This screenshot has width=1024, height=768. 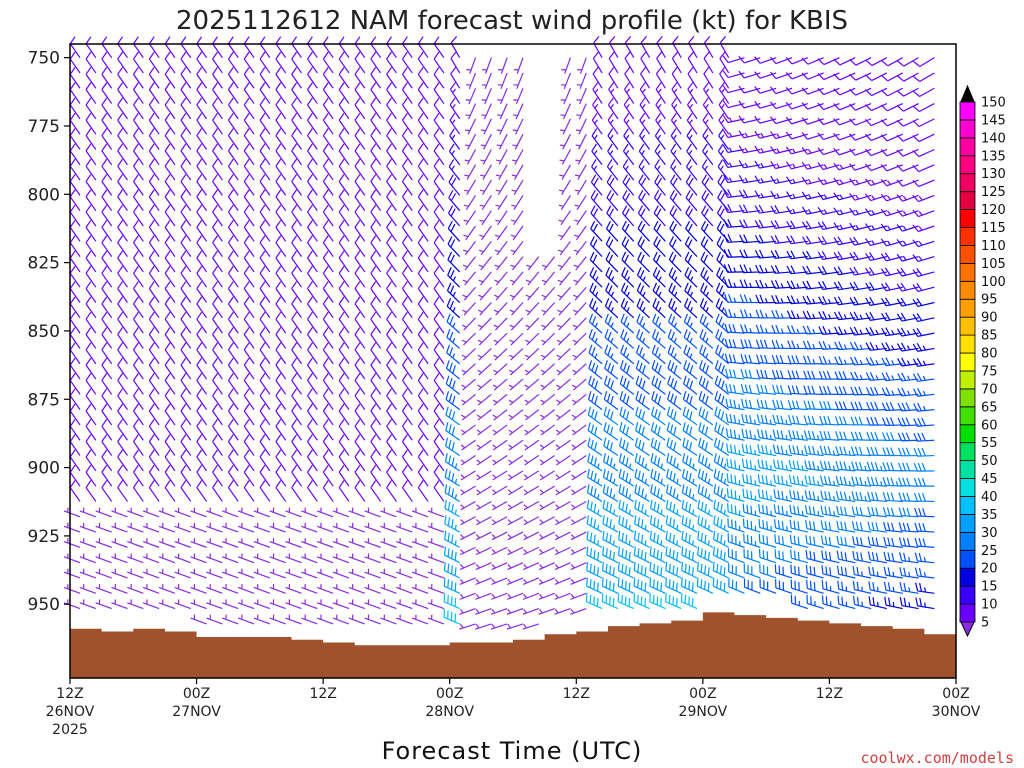 What do you see at coordinates (993, 138) in the screenshot?
I see `colorbar-label: 140` at bounding box center [993, 138].